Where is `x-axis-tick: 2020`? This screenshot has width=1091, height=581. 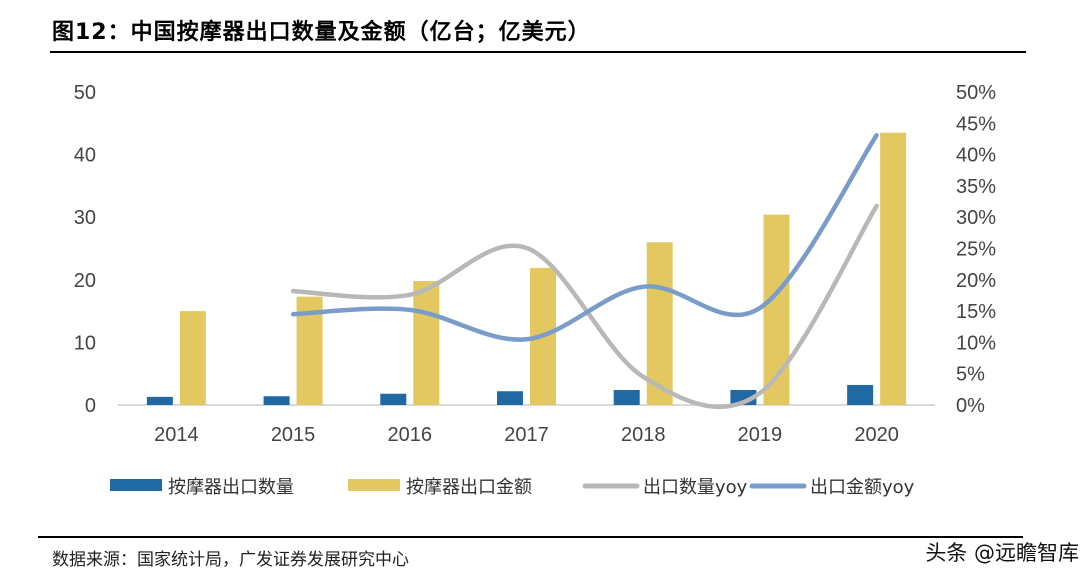
x-axis-tick: 2020 is located at coordinates (876, 435).